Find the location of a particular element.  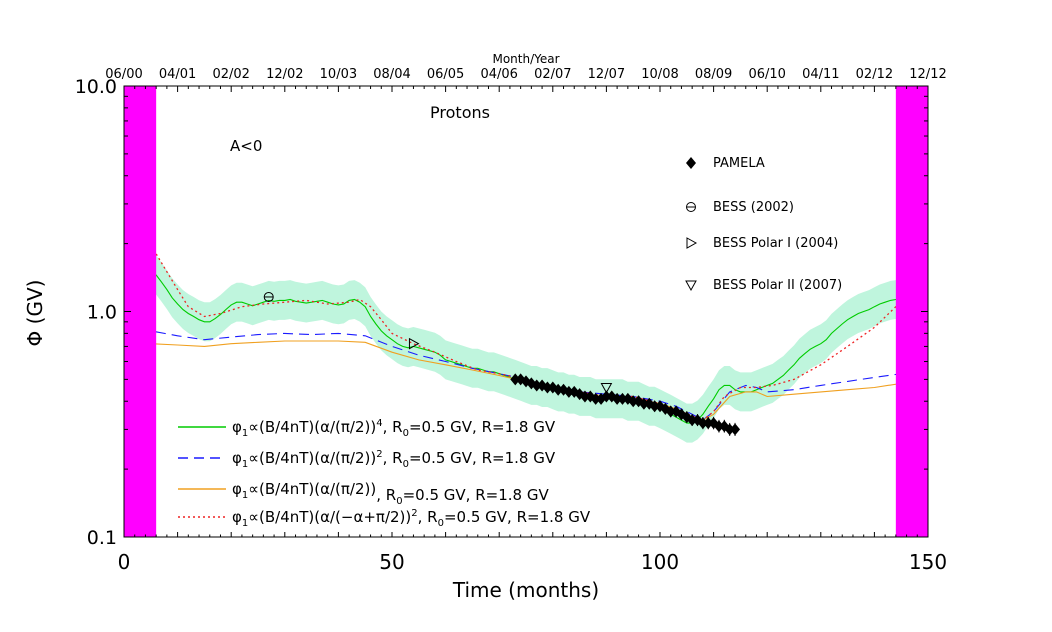

top-tick-label: 12/02 is located at coordinates (284, 74).